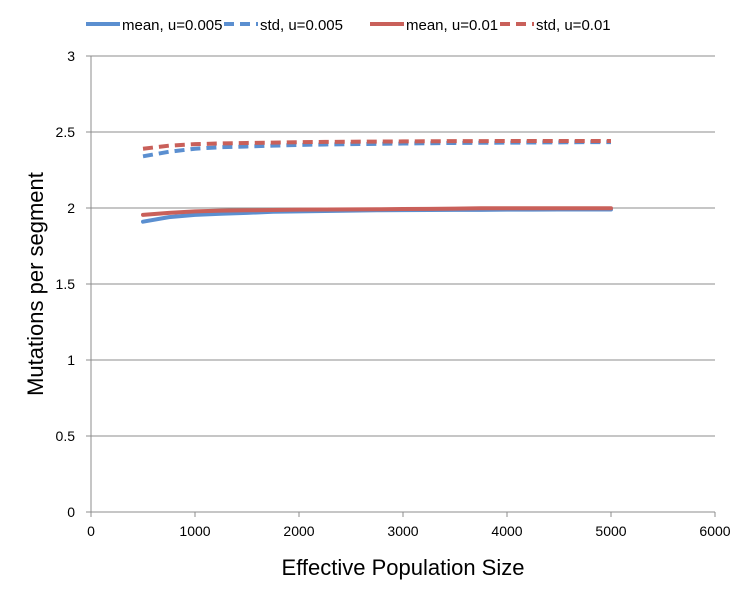 This screenshot has width=747, height=596. Describe the element at coordinates (573, 25) in the screenshot. I see `legend-label-4: std, u=0.01` at that location.